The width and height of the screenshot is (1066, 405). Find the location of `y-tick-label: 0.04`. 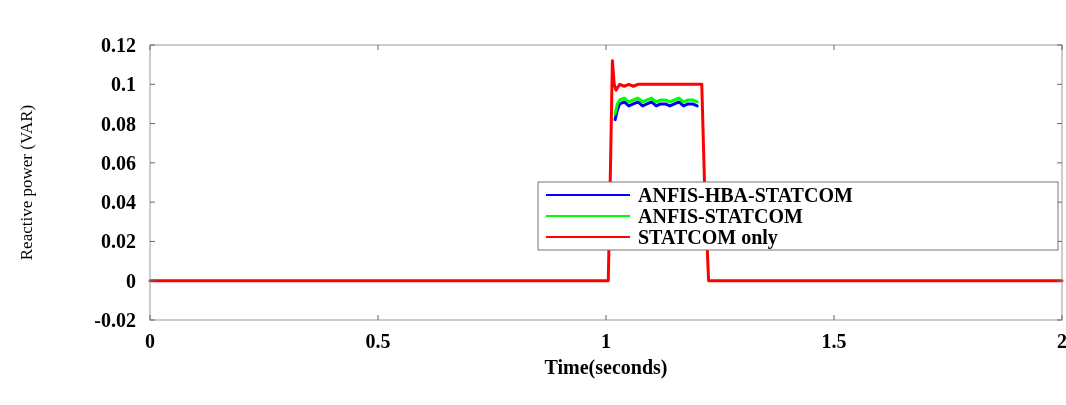

y-tick-label: 0.04 is located at coordinates (118, 202).